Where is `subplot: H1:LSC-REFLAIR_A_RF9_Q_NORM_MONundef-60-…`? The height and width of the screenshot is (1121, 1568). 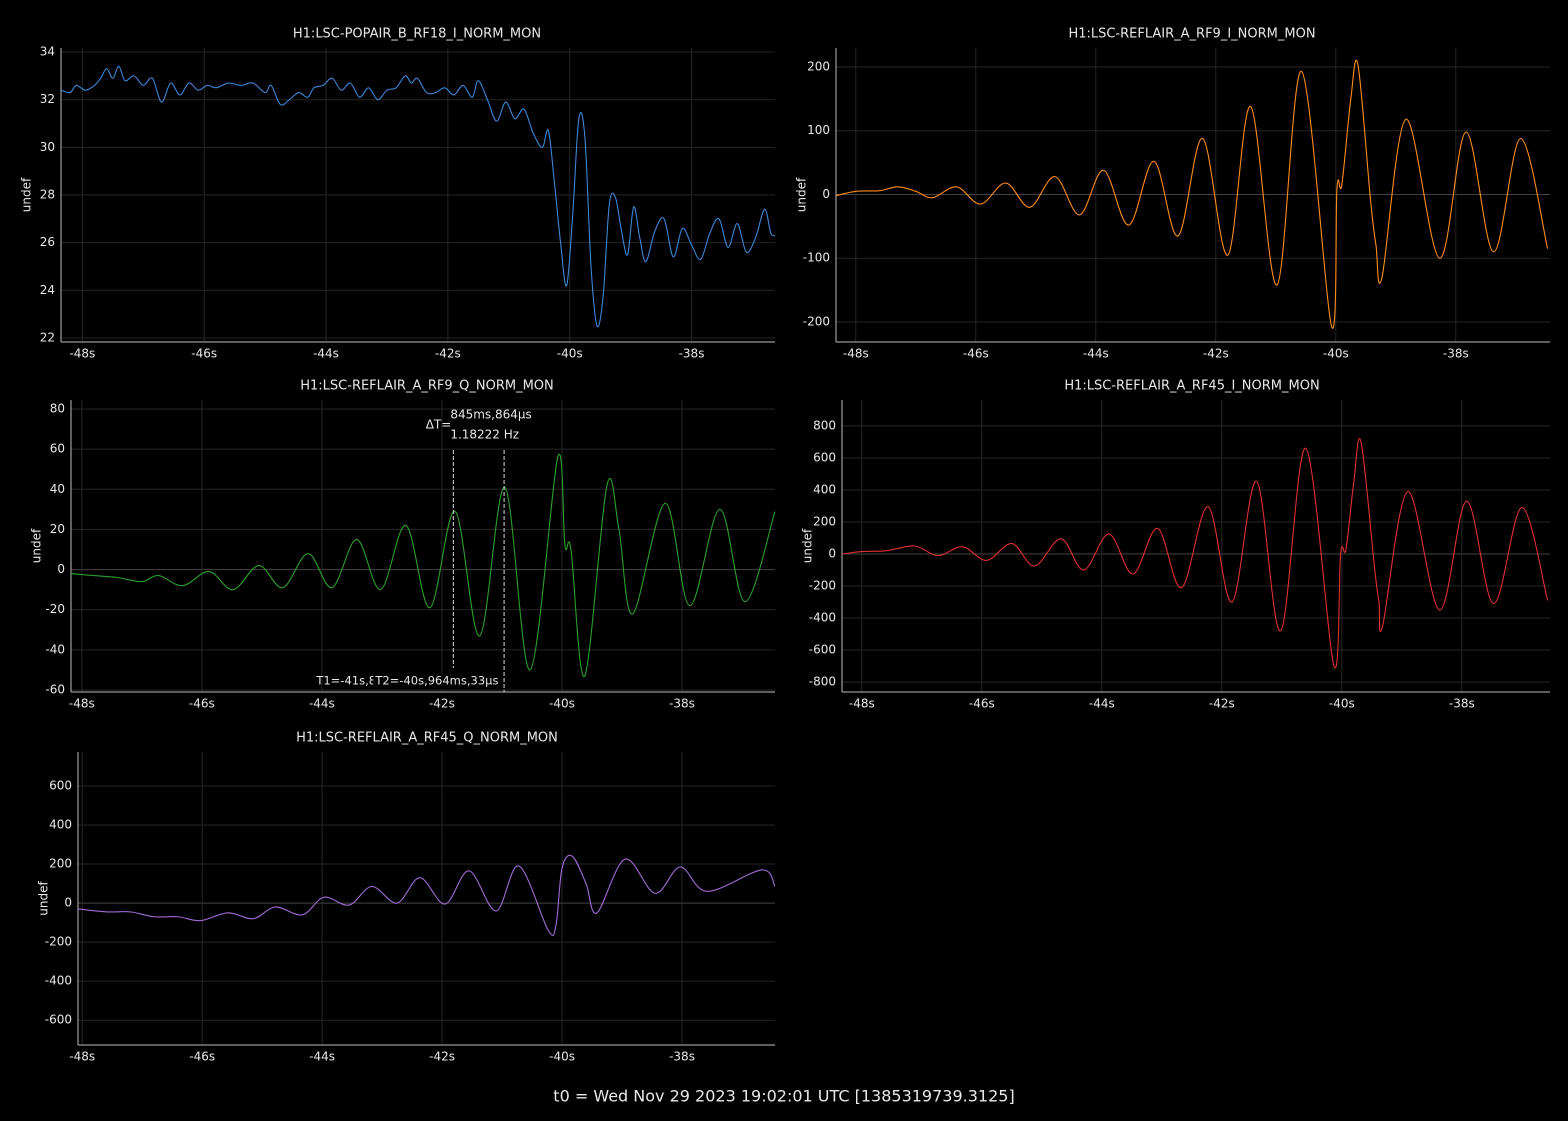
subplot: H1:LSC-REFLAIR_A_RF9_Q_NORM_MONundef-60-… is located at coordinates (402, 545).